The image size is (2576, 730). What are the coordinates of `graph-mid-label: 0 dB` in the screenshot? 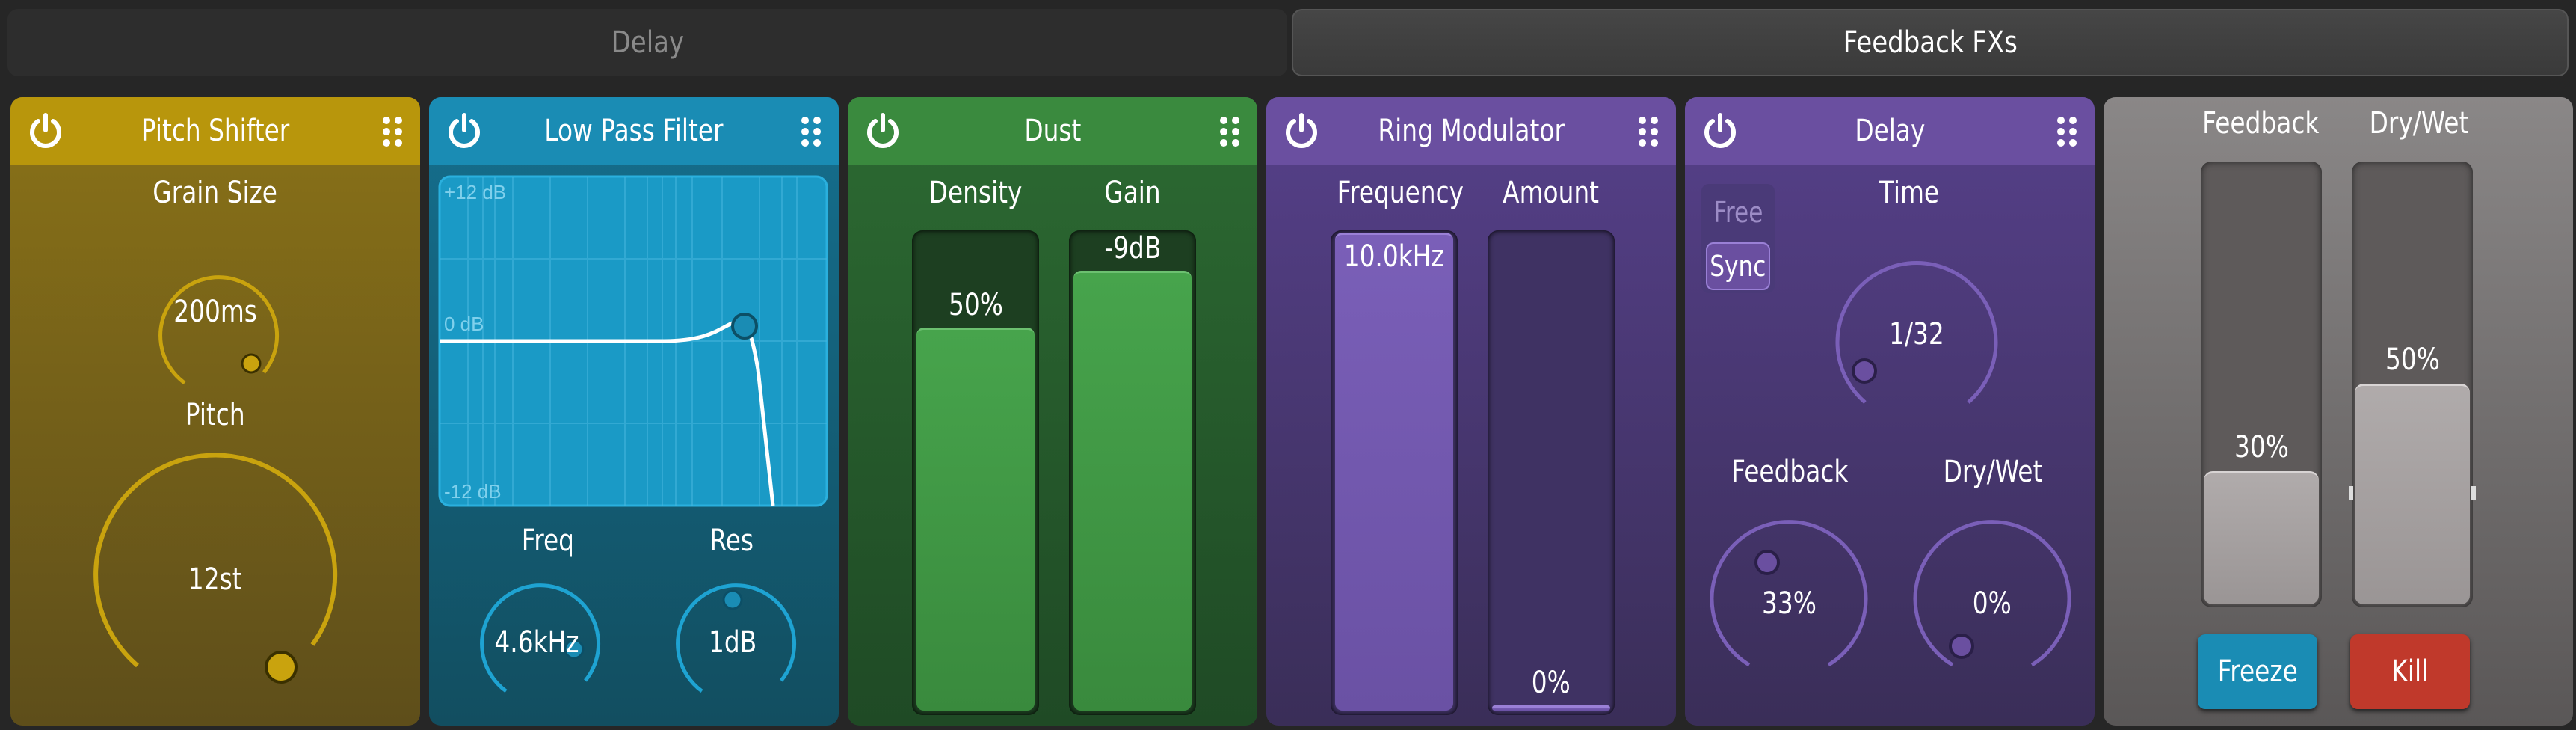 It's located at (464, 324).